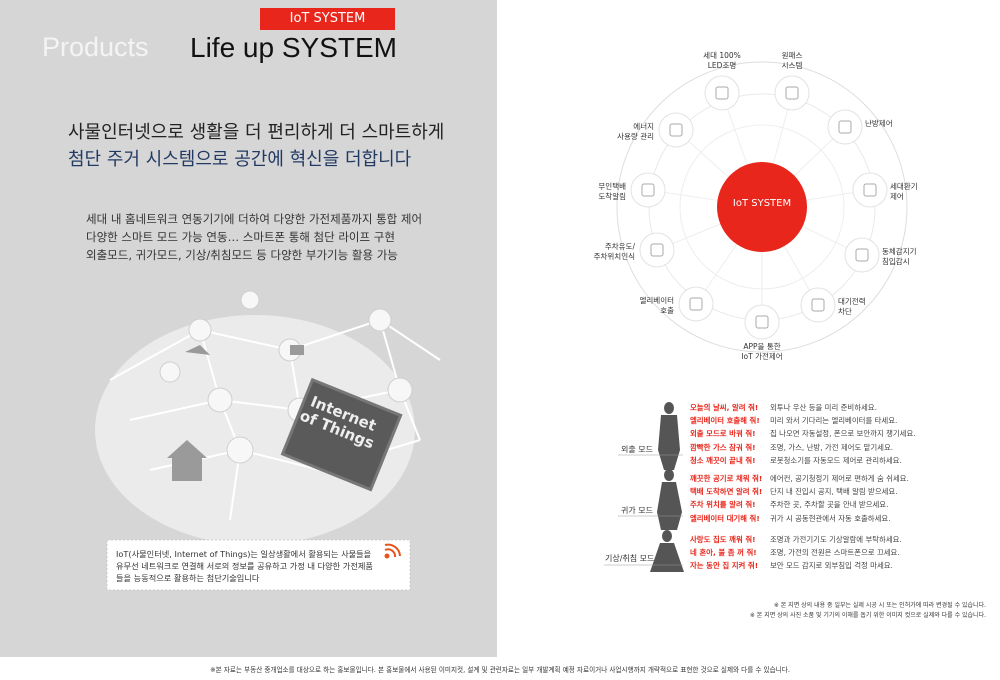 Image resolution: width=1000 pixels, height=680 pixels. Describe the element at coordinates (722, 60) in the screenshot. I see `node-label: 세대 100% LED조명` at that location.